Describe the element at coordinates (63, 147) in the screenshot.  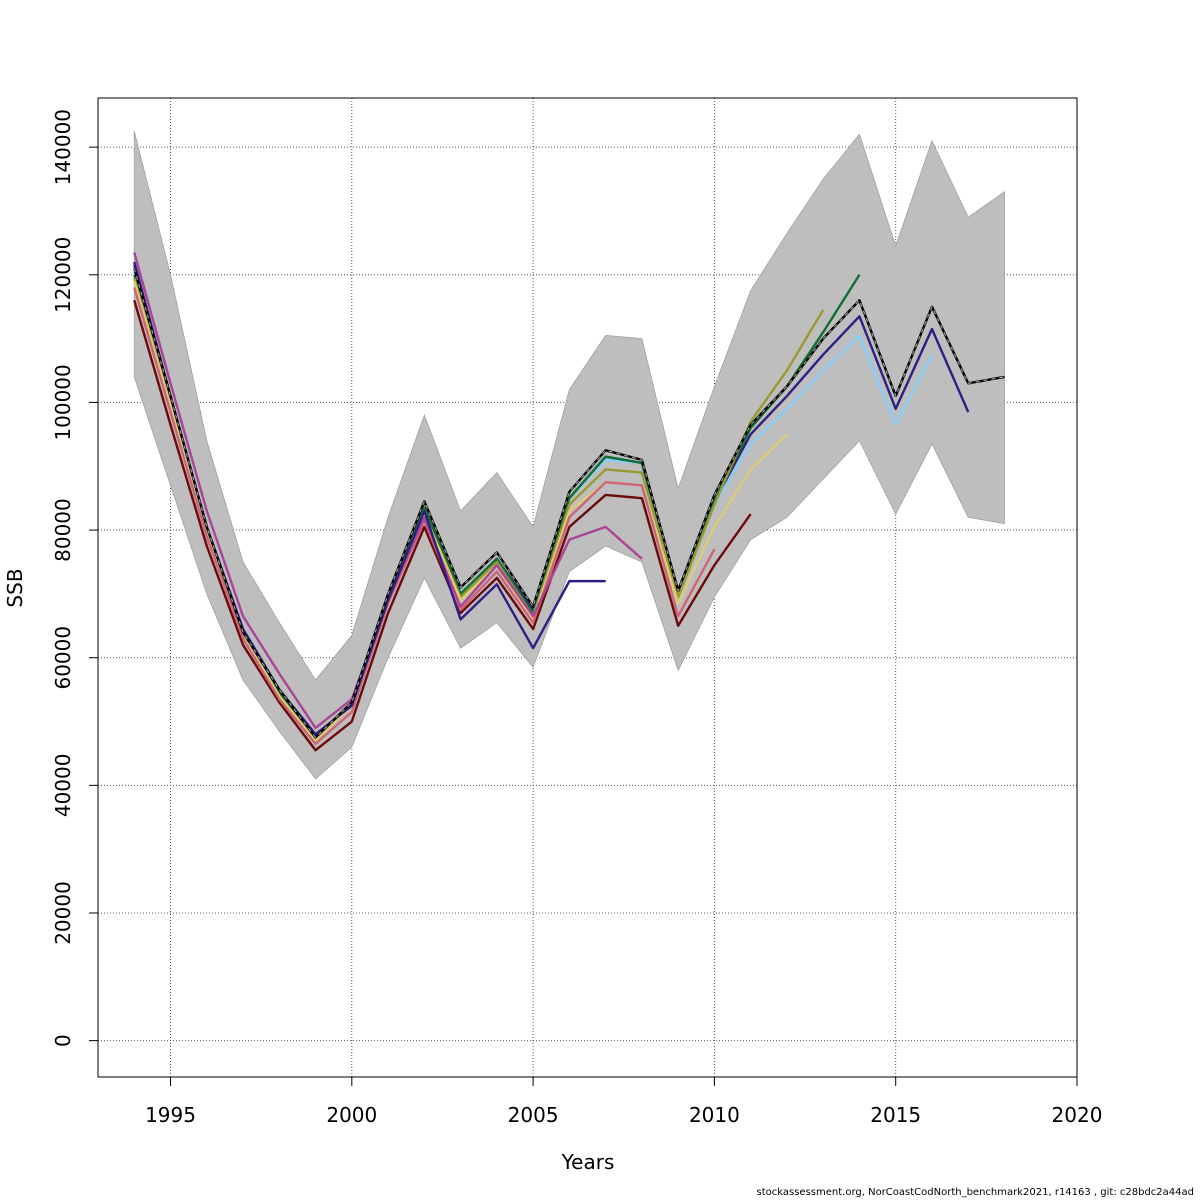
I see `y-tick-label: 140000` at that location.